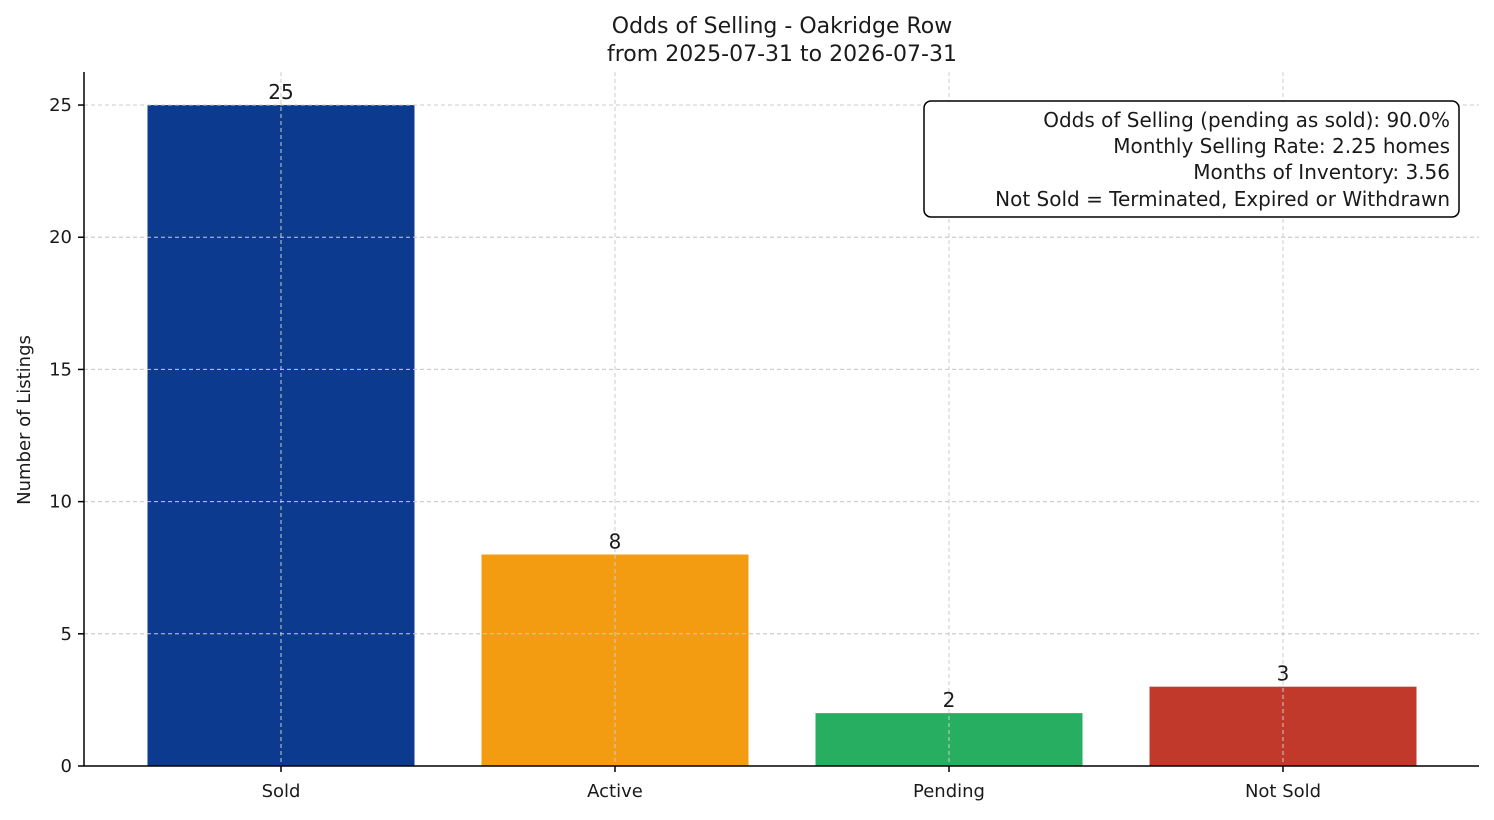 The width and height of the screenshot is (1494, 820). Describe the element at coordinates (280, 92) in the screenshot. I see `bar-value-label: 25` at that location.